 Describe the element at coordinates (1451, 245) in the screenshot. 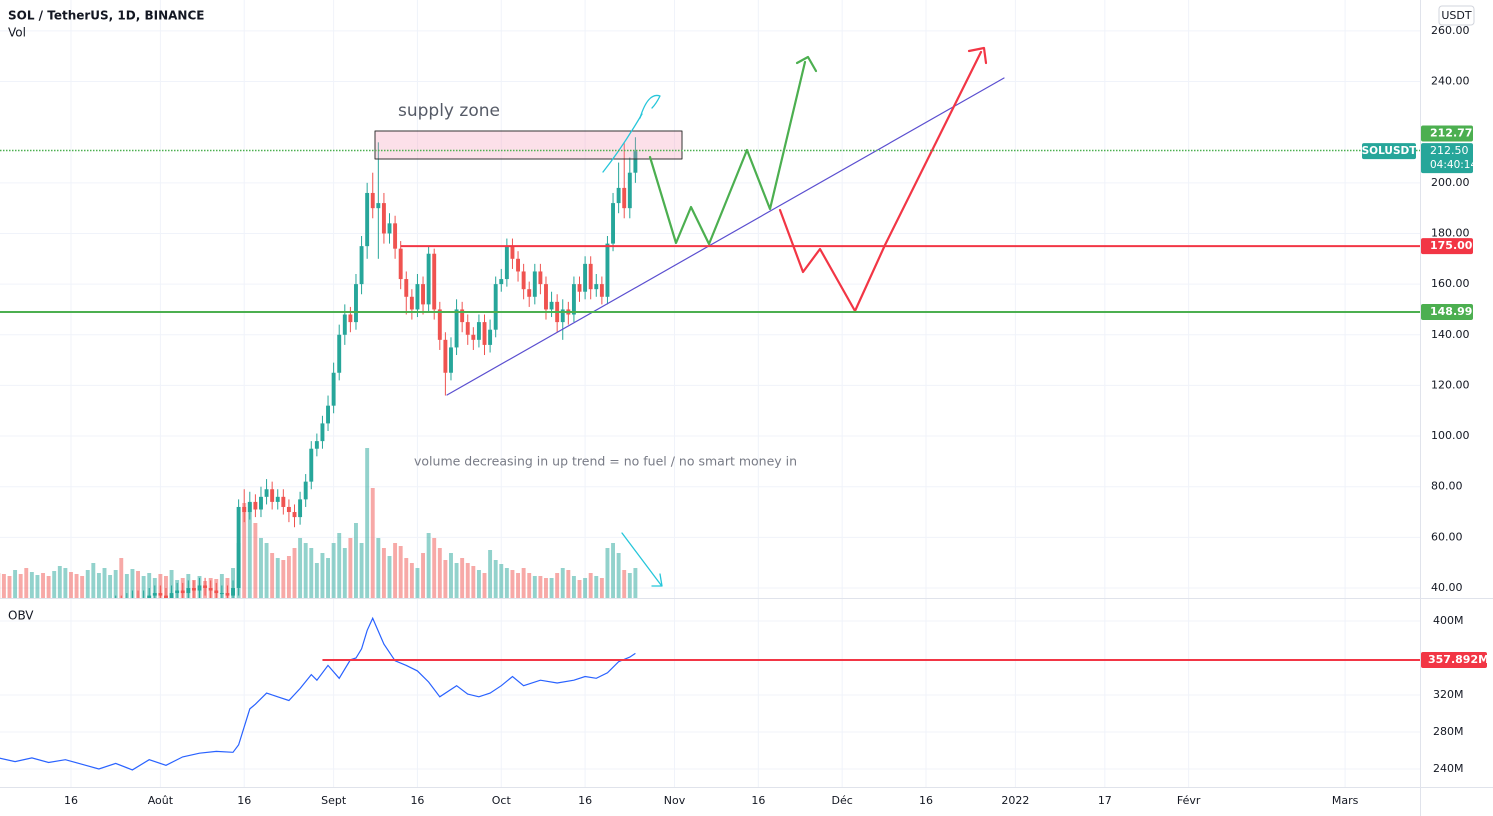

I see `level-label: 175.00` at that location.